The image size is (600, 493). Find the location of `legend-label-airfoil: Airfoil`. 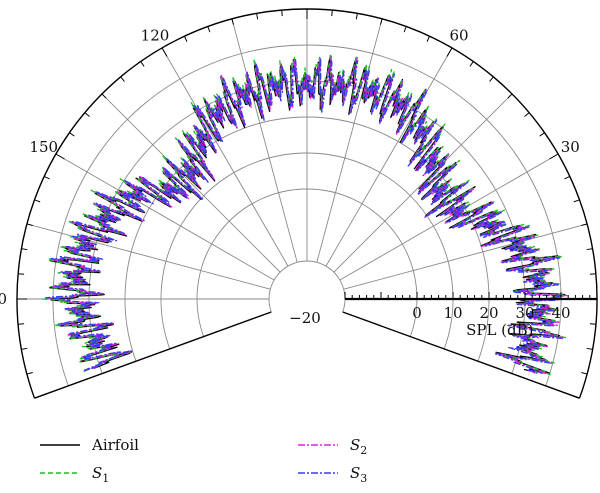

legend-label-airfoil: Airfoil is located at coordinates (115, 445).